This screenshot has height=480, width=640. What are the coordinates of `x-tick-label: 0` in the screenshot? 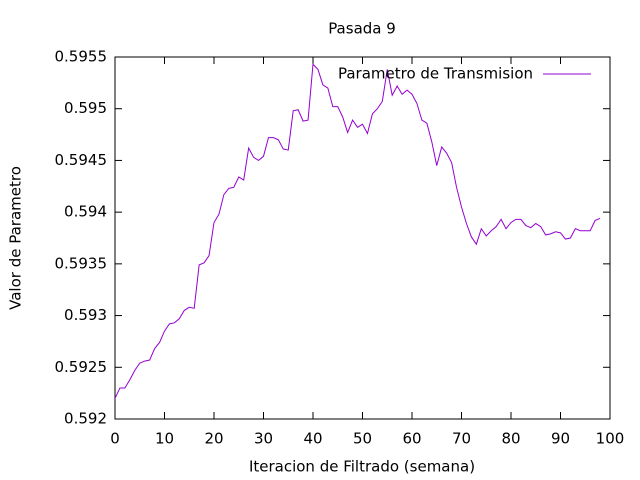 It's located at (115, 439).